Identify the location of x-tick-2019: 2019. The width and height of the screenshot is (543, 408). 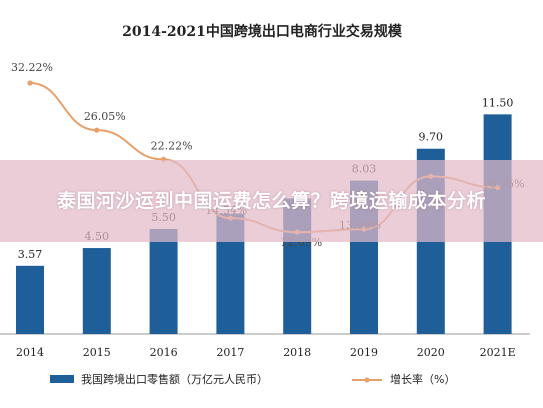
(364, 352).